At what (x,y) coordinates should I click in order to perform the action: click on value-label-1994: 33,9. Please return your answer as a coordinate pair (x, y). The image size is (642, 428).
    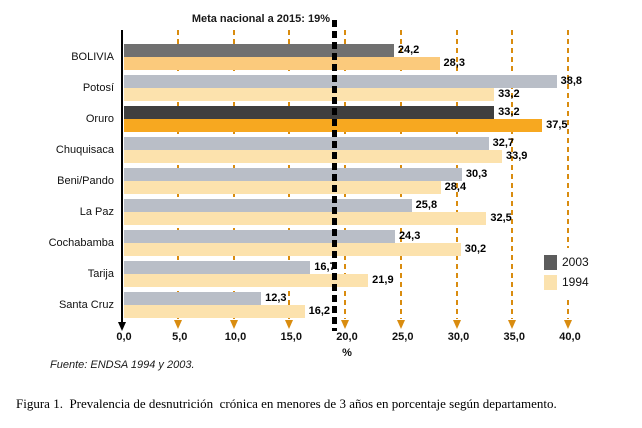
    Looking at the image, I should click on (516, 156).